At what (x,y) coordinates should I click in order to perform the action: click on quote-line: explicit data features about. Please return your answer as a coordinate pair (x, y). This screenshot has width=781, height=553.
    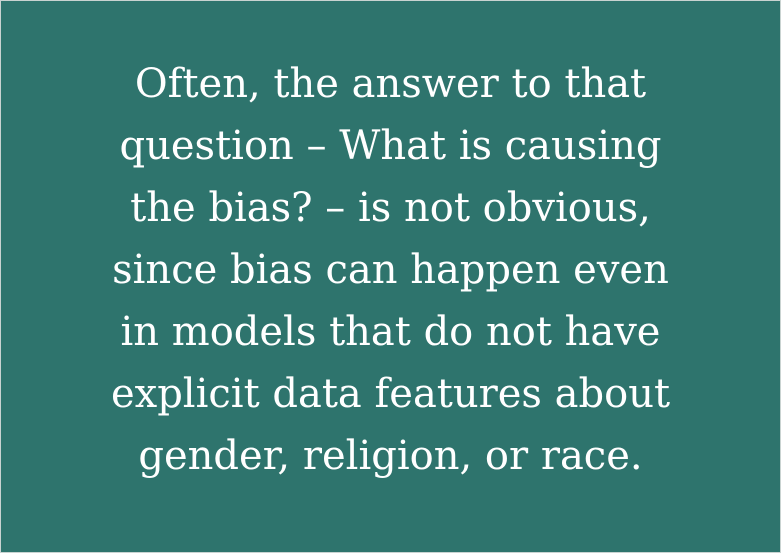
    Looking at the image, I should click on (390, 394).